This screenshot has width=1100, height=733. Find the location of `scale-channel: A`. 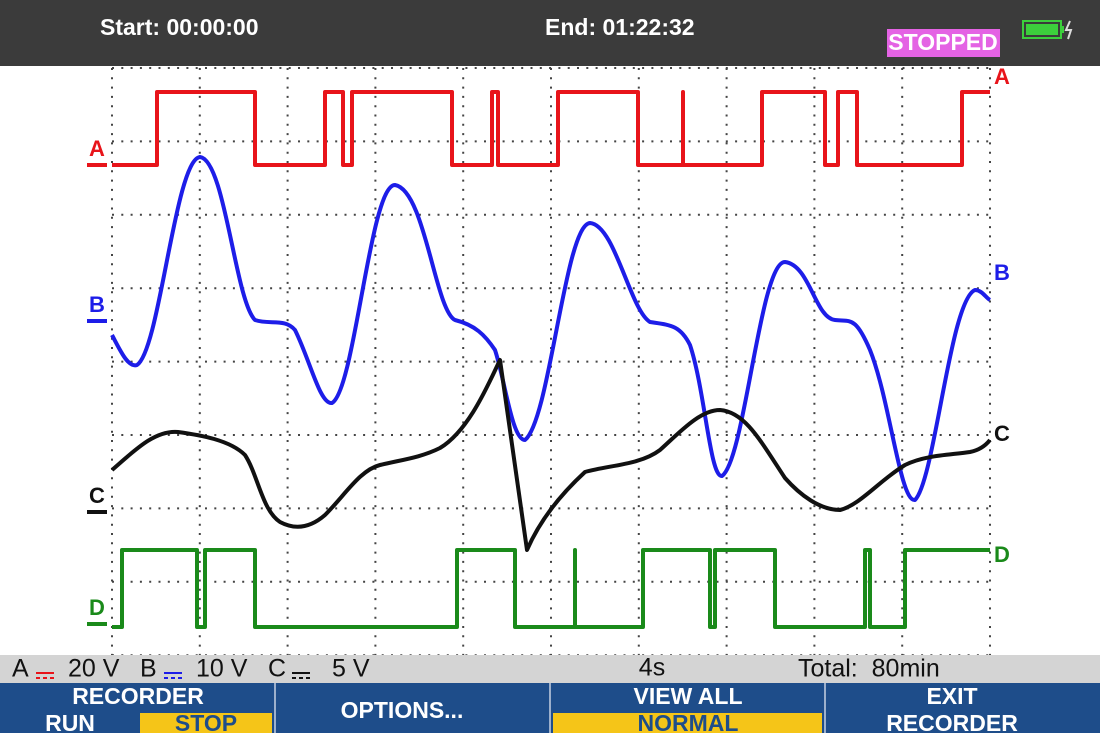

scale-channel: A is located at coordinates (20, 669).